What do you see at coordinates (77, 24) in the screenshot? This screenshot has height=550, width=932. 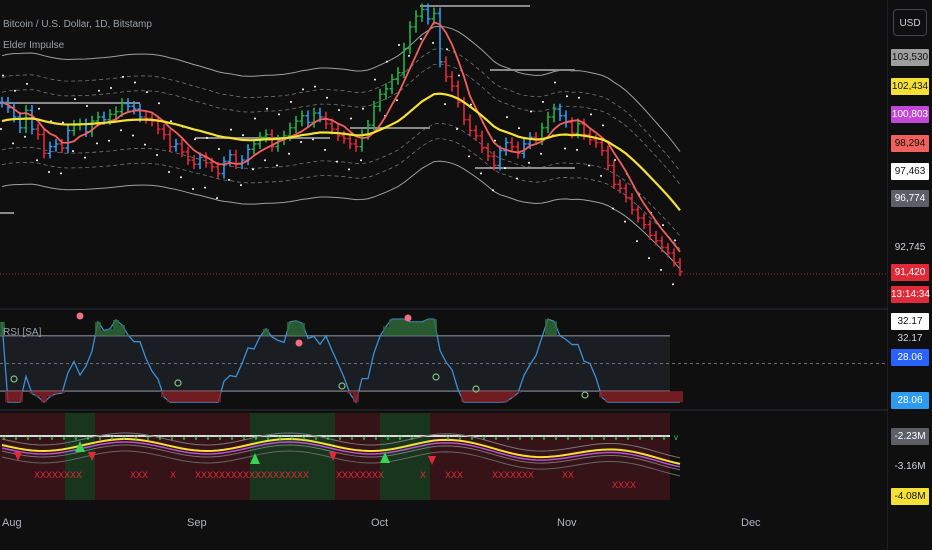 I see `symbol-title: Bitcoin / U.S. Dollar, 1D, Bitstamp` at bounding box center [77, 24].